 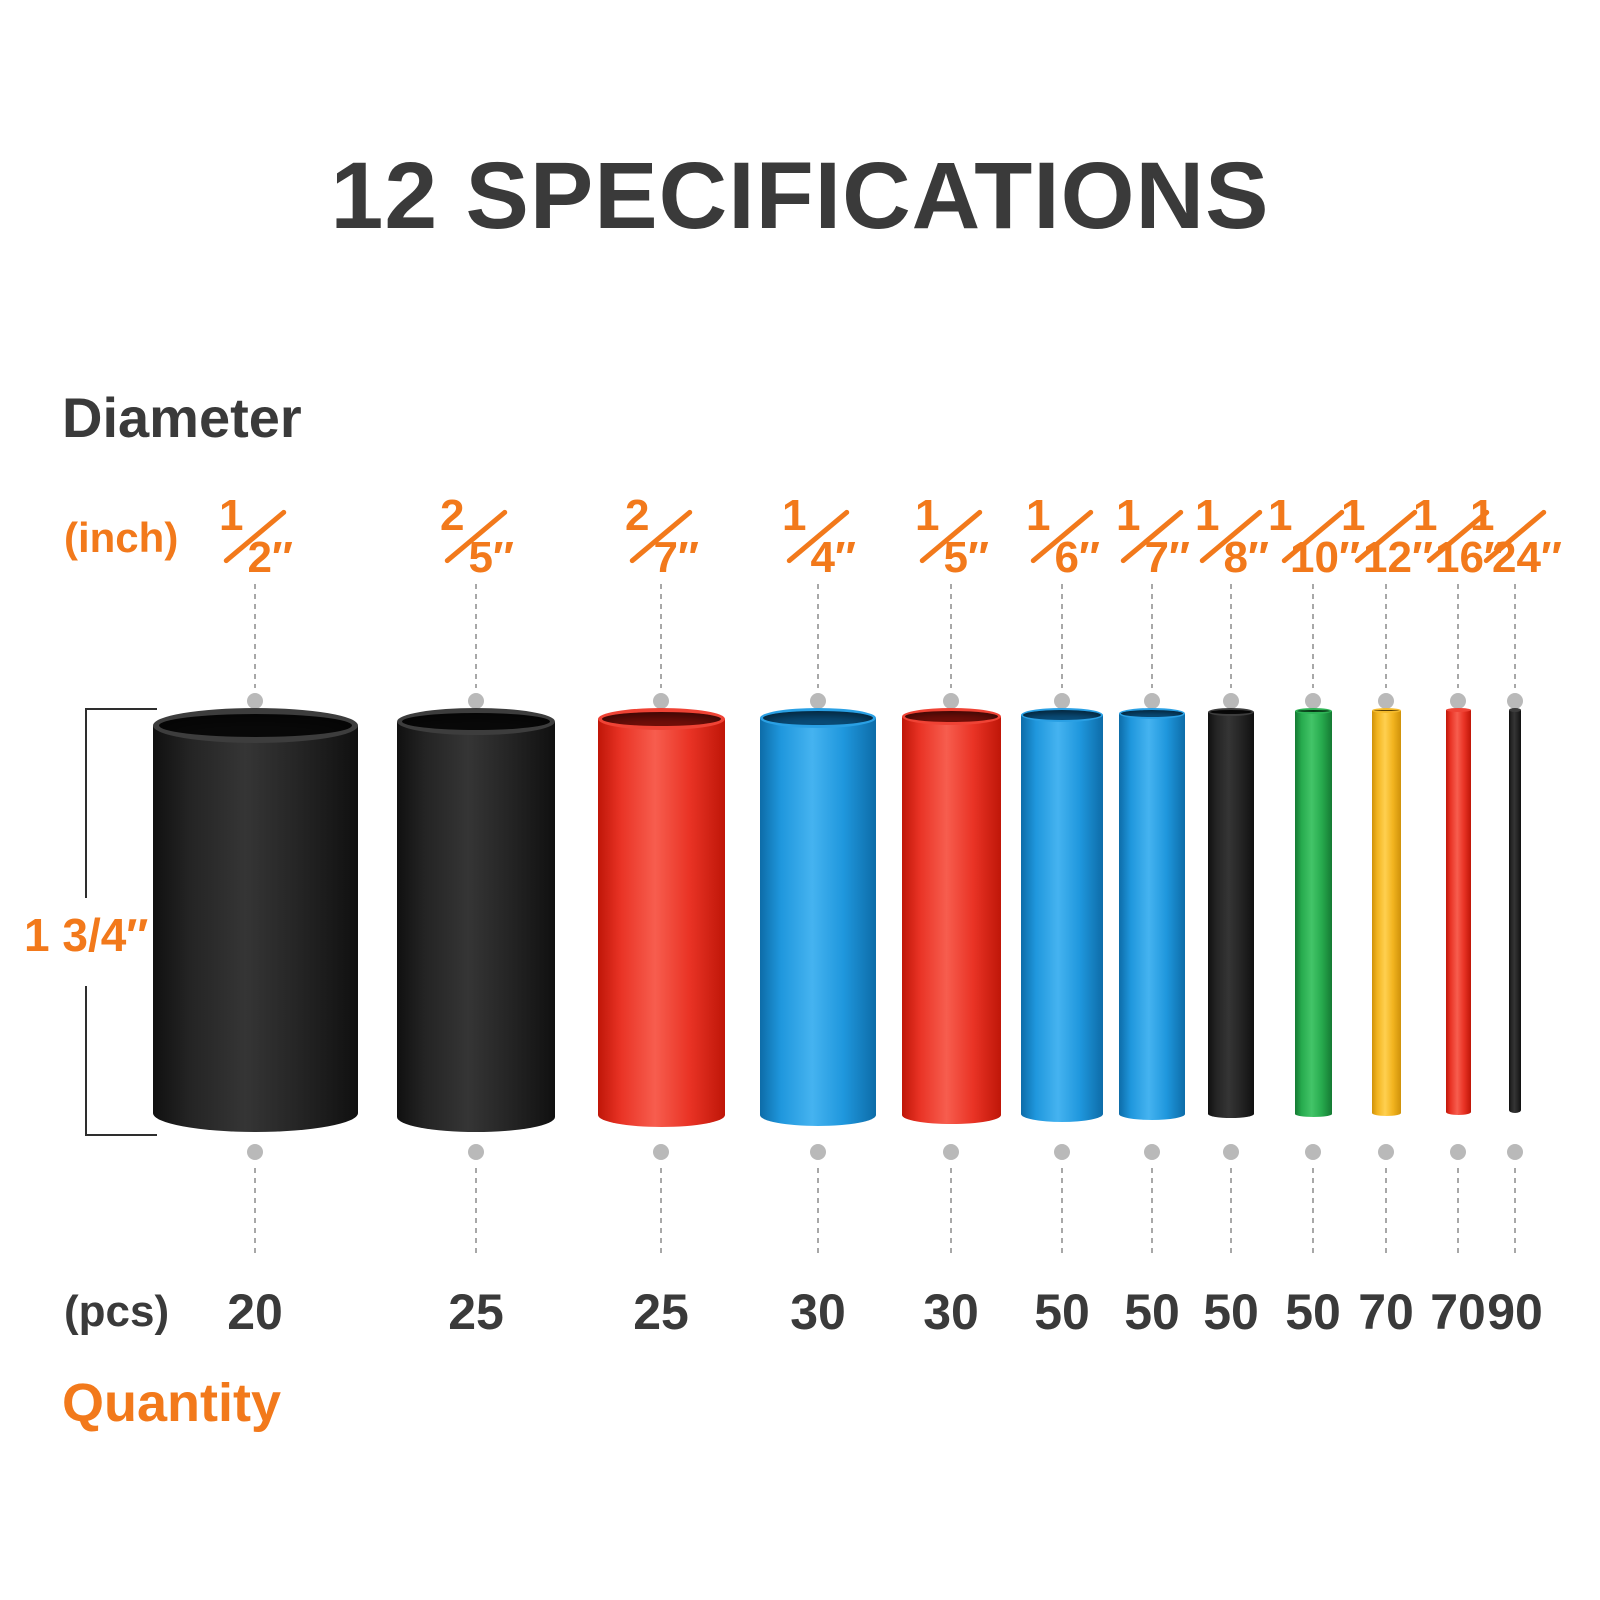 I want to click on diameter-fraction-label: 1 7″, so click(x=1152, y=537).